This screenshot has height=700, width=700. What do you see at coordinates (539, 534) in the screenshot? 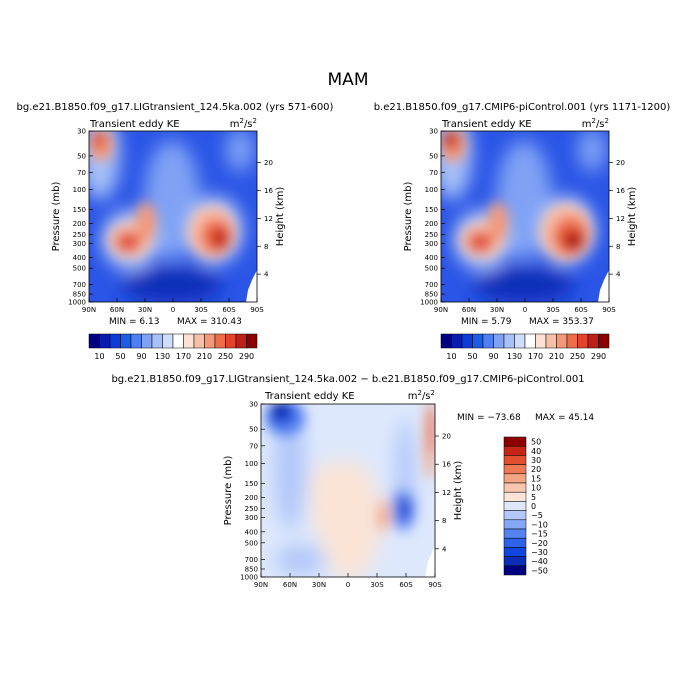
I see `colorbar-label: −15` at bounding box center [539, 534].